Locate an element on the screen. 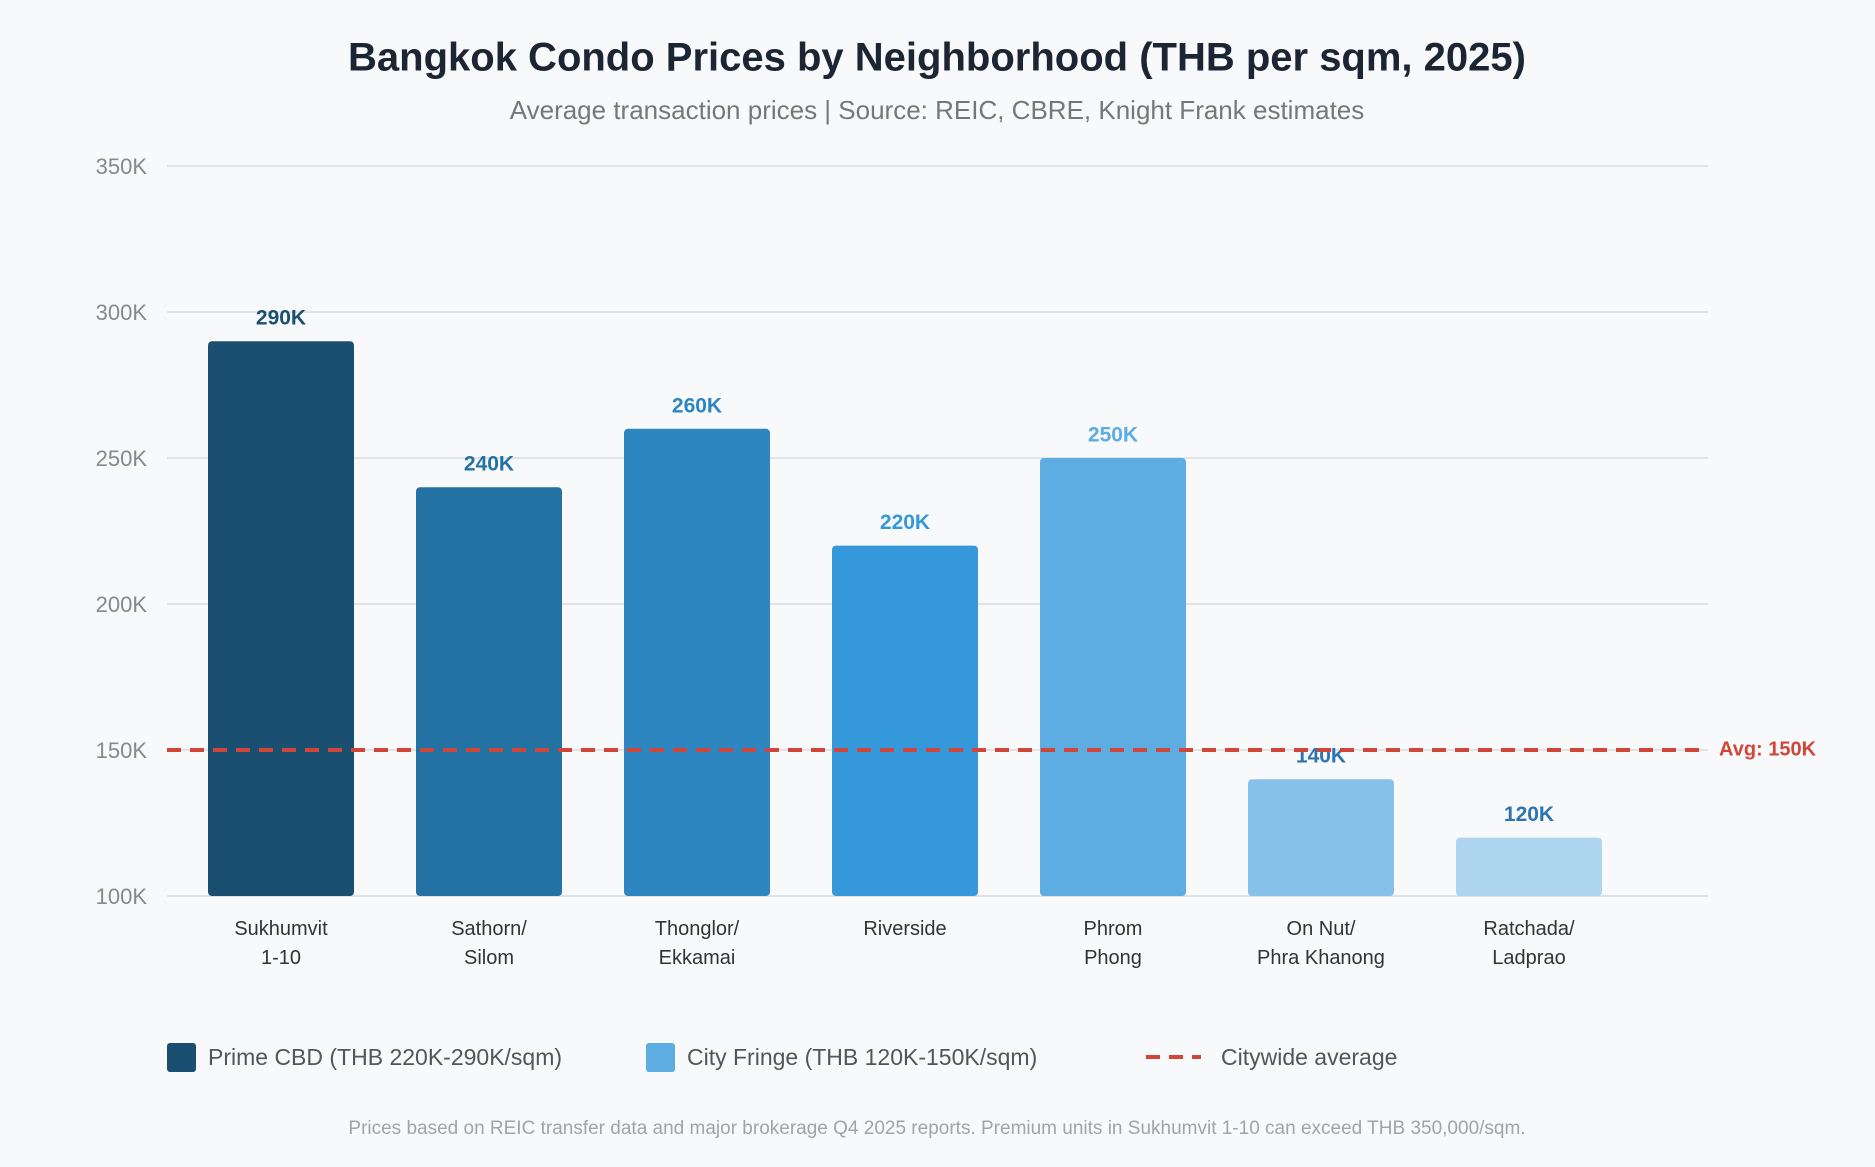 This screenshot has height=1167, width=1875. data-label: 120K is located at coordinates (1529, 814).